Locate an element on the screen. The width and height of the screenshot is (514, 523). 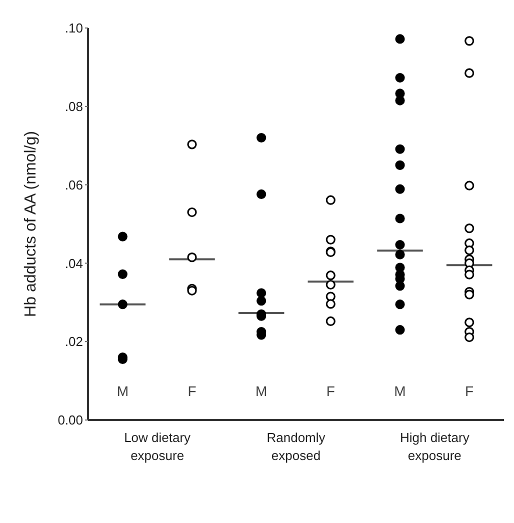
text: High dietary exposure is located at coordinates (435, 446).